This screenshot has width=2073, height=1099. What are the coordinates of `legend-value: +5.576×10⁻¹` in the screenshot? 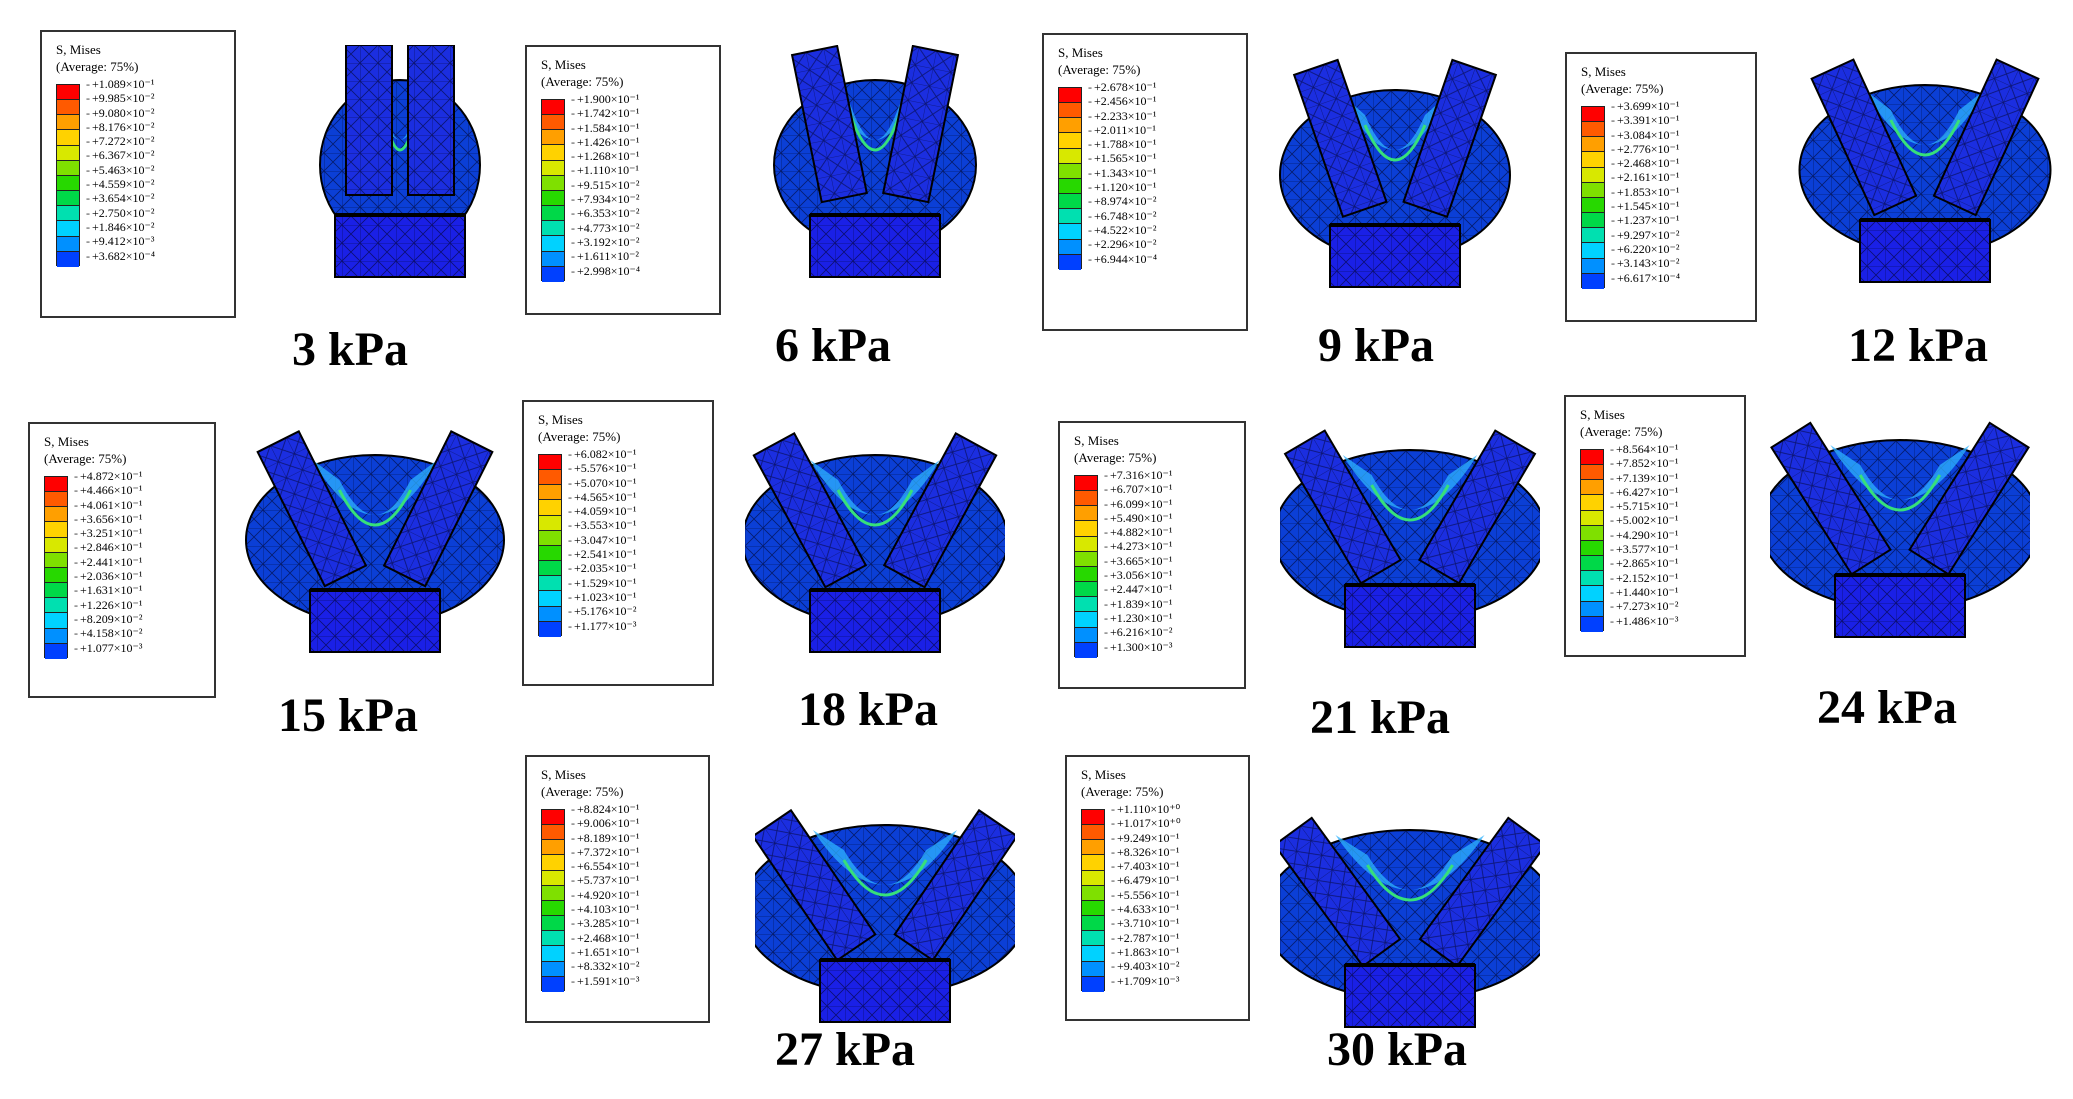 It's located at (602, 468).